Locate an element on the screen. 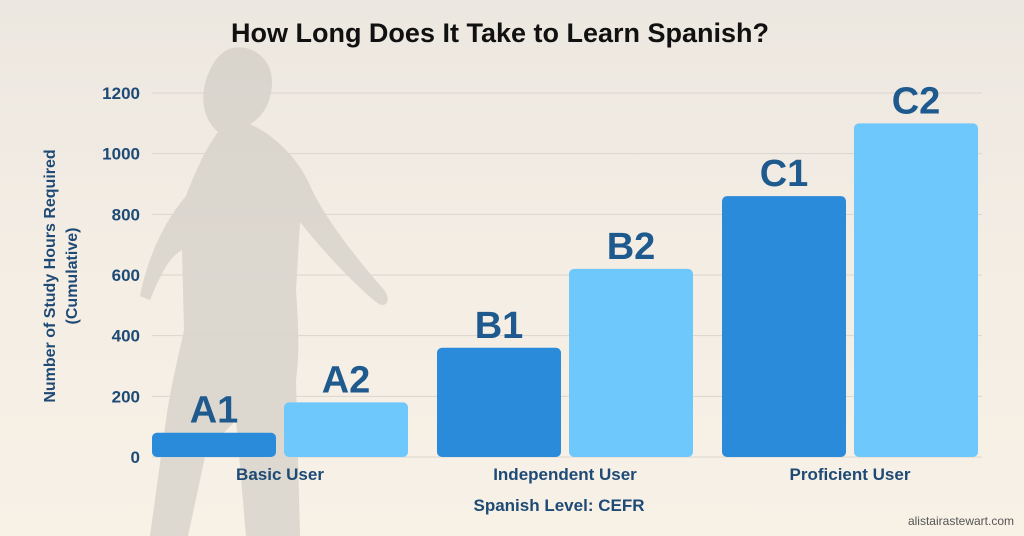 The width and height of the screenshot is (1024, 536). y-tick-label: 200 is located at coordinates (126, 396).